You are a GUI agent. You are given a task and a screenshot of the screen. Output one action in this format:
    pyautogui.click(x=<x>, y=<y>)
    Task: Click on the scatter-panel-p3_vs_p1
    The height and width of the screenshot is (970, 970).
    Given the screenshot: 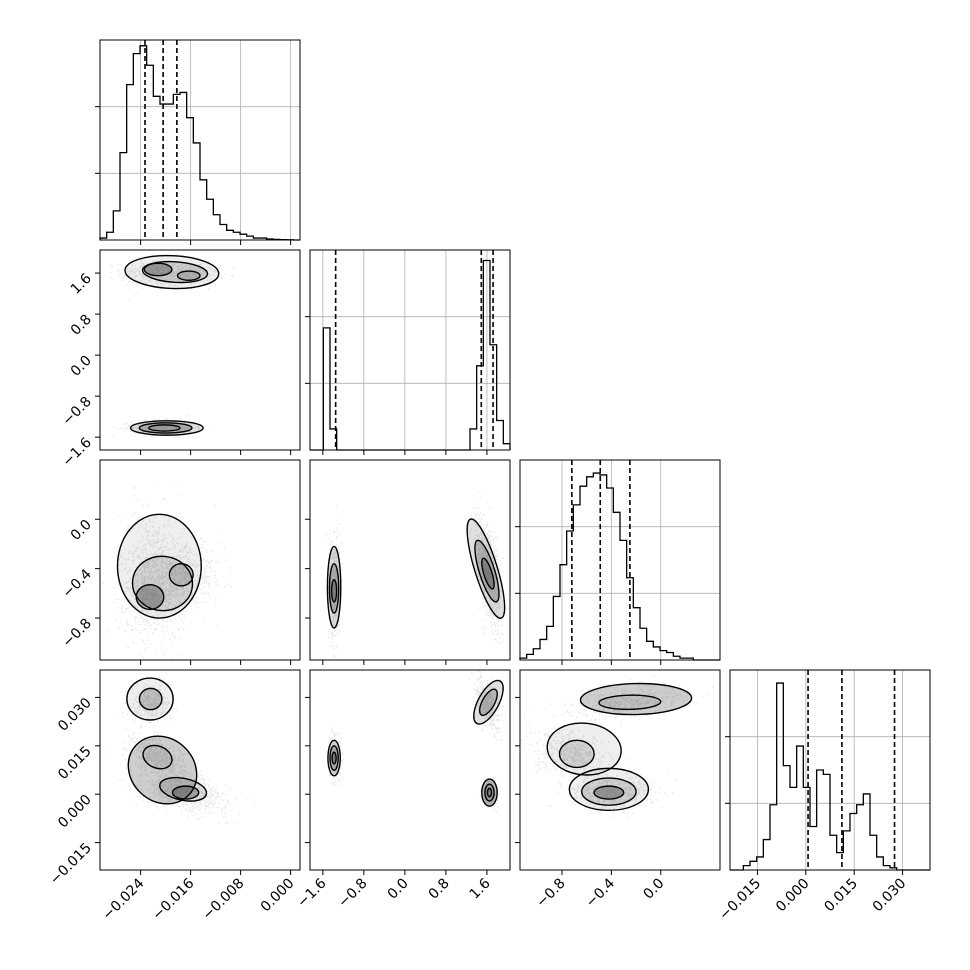 What is the action you would take?
    pyautogui.click(x=410, y=770)
    